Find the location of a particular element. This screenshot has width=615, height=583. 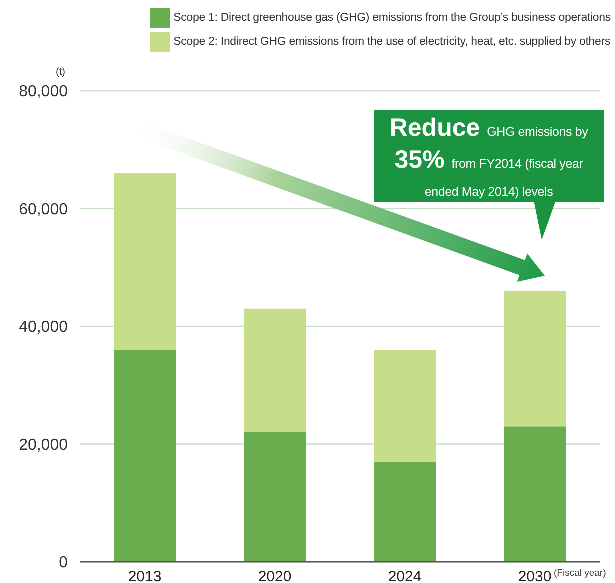

x-tick-label: 2030 is located at coordinates (535, 575).